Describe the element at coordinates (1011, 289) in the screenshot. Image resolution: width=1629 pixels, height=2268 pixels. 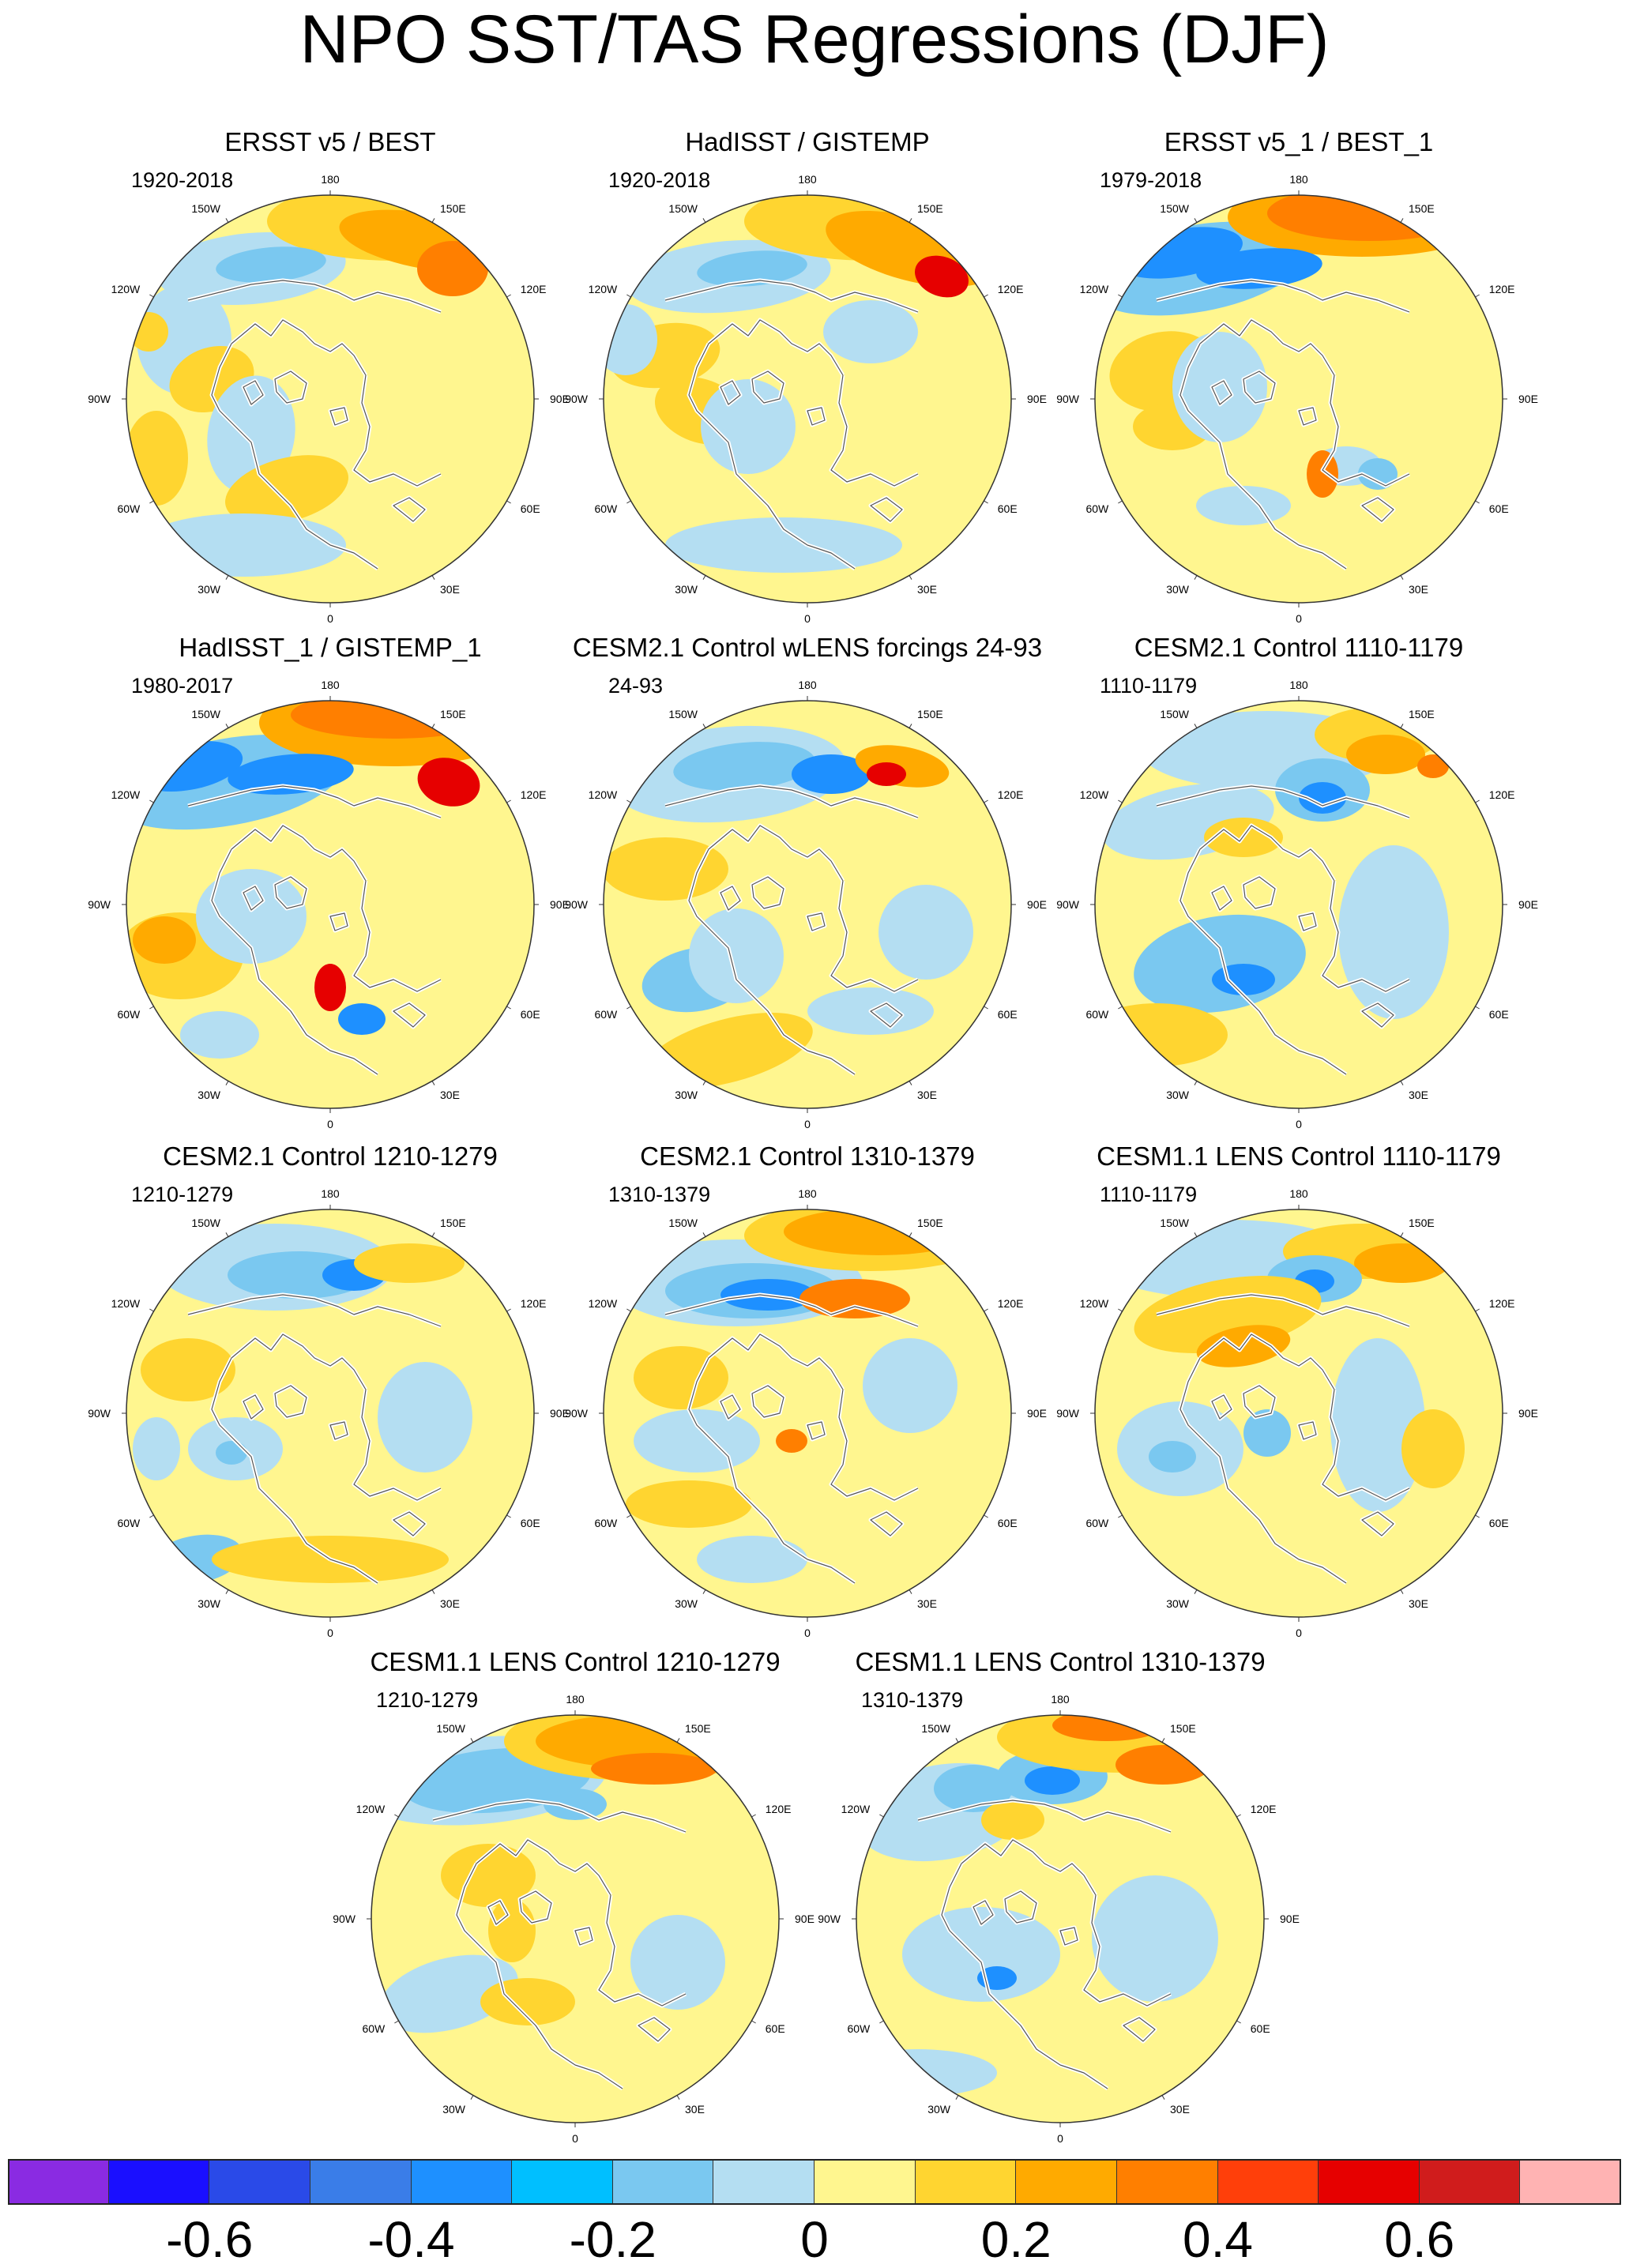
I see `longitude-label: 120E` at that location.